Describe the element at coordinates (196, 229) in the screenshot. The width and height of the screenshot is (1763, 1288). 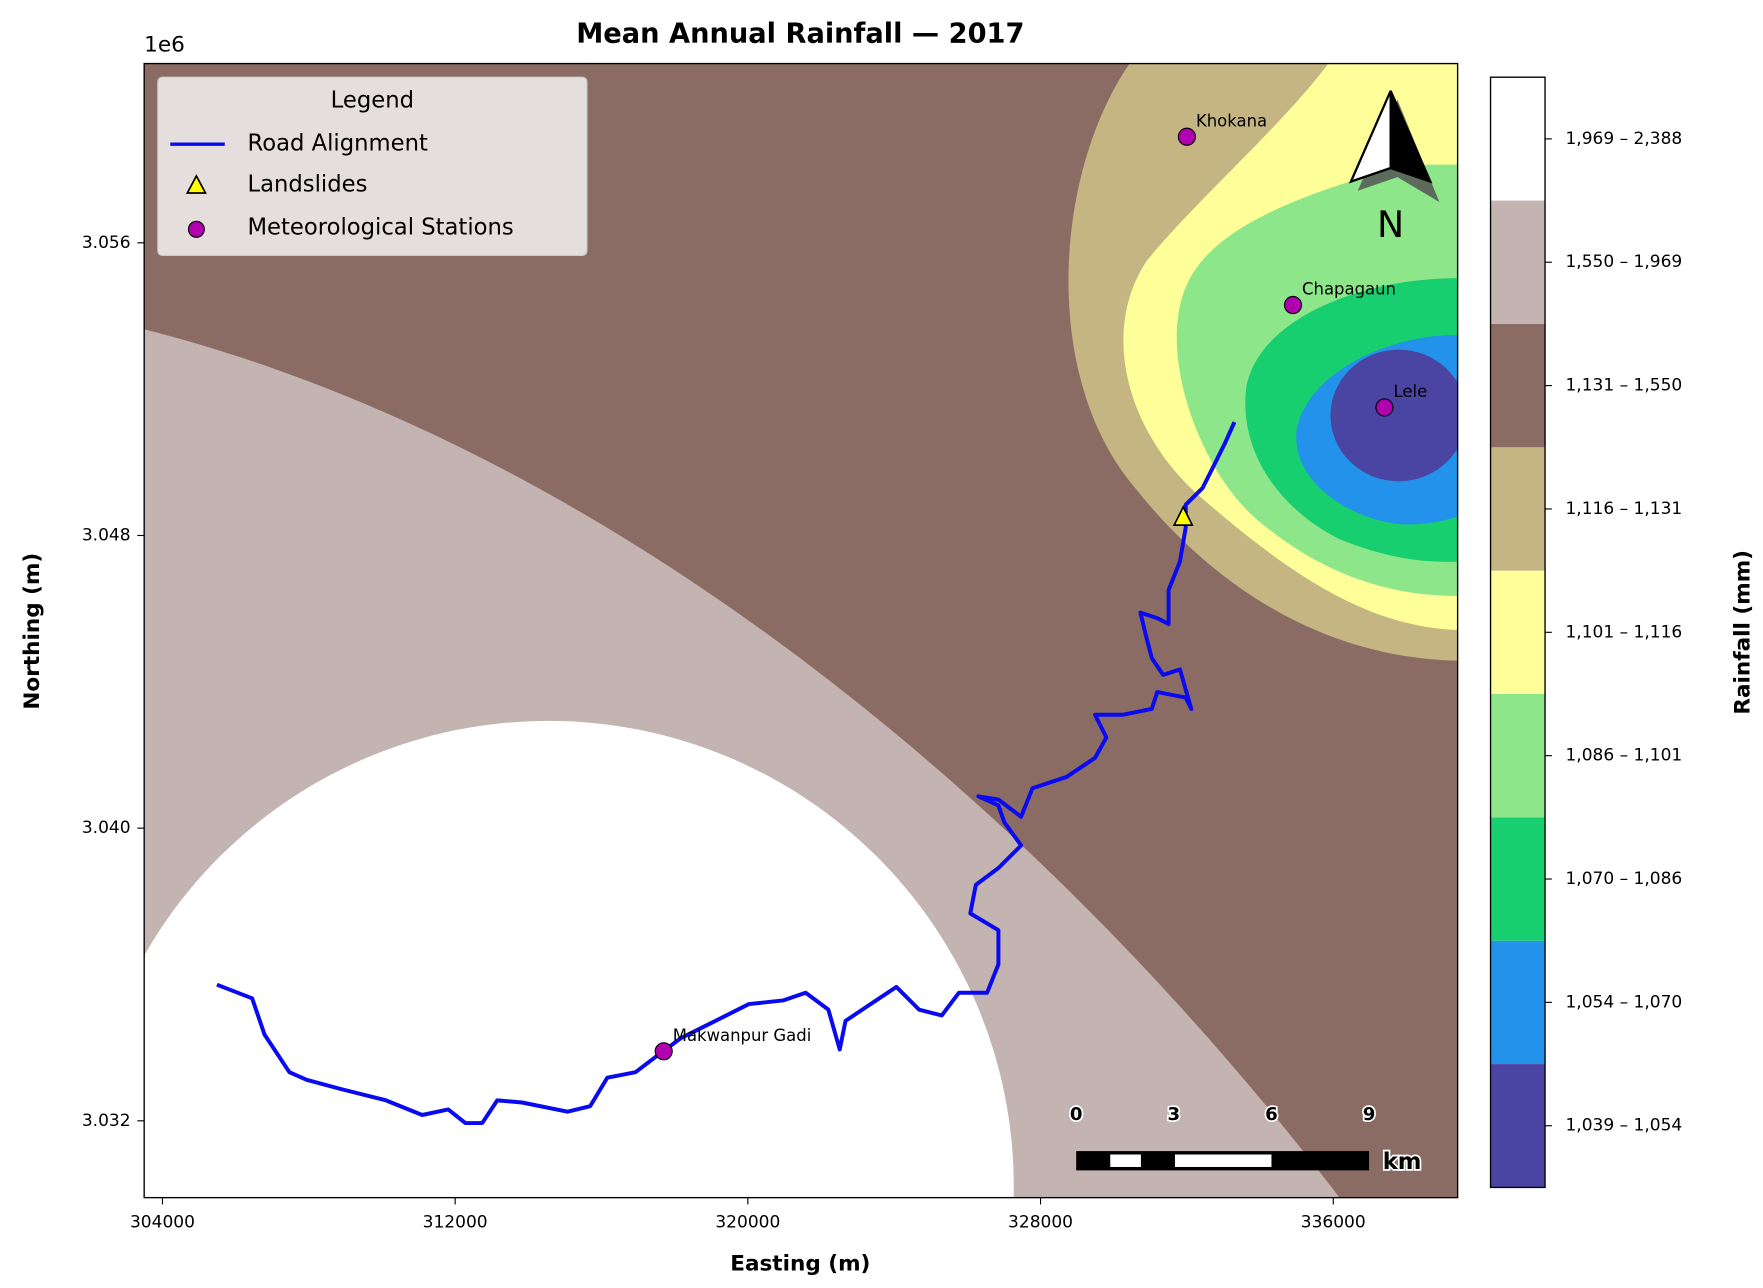
I see `legend-station-swatch` at that location.